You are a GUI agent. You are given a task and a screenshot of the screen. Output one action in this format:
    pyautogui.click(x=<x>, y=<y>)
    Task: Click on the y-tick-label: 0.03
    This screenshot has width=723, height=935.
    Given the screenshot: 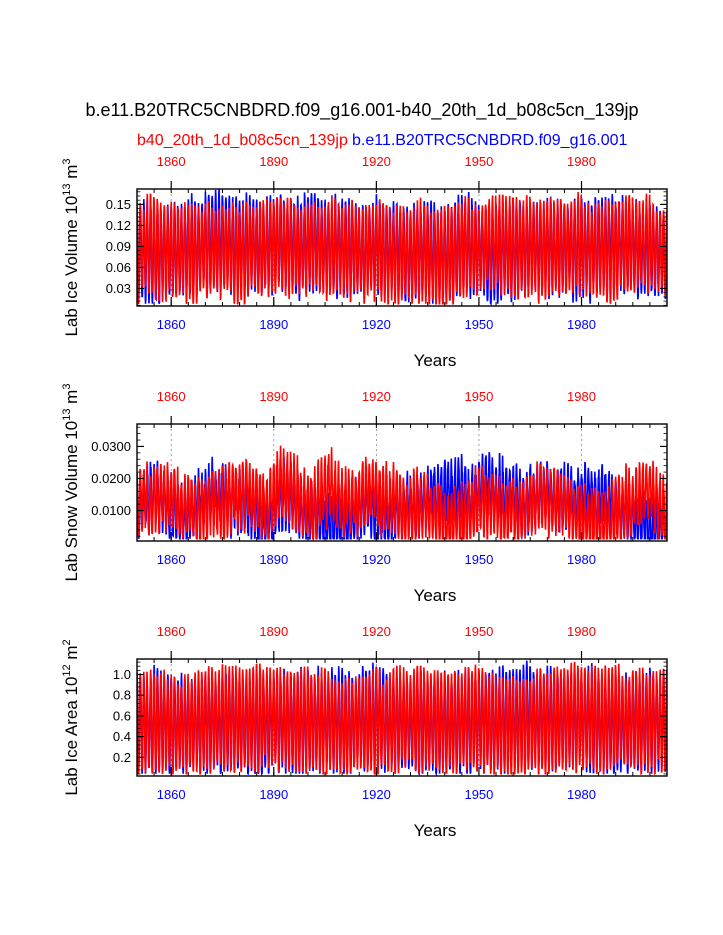 What is the action you would take?
    pyautogui.click(x=118, y=288)
    